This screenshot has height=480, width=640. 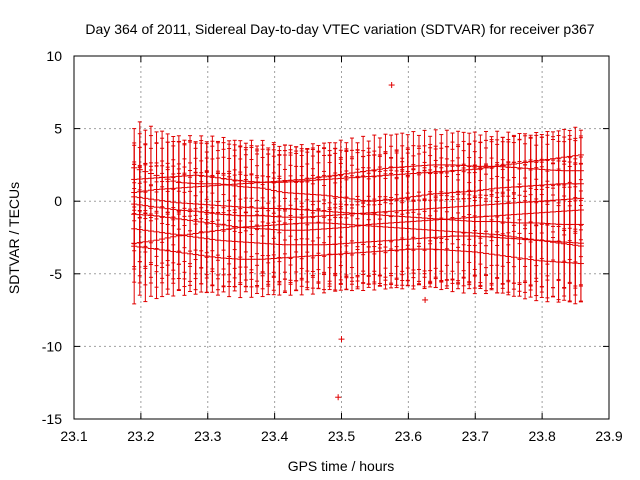 I want to click on y-tick-label: -10, so click(x=52, y=346).